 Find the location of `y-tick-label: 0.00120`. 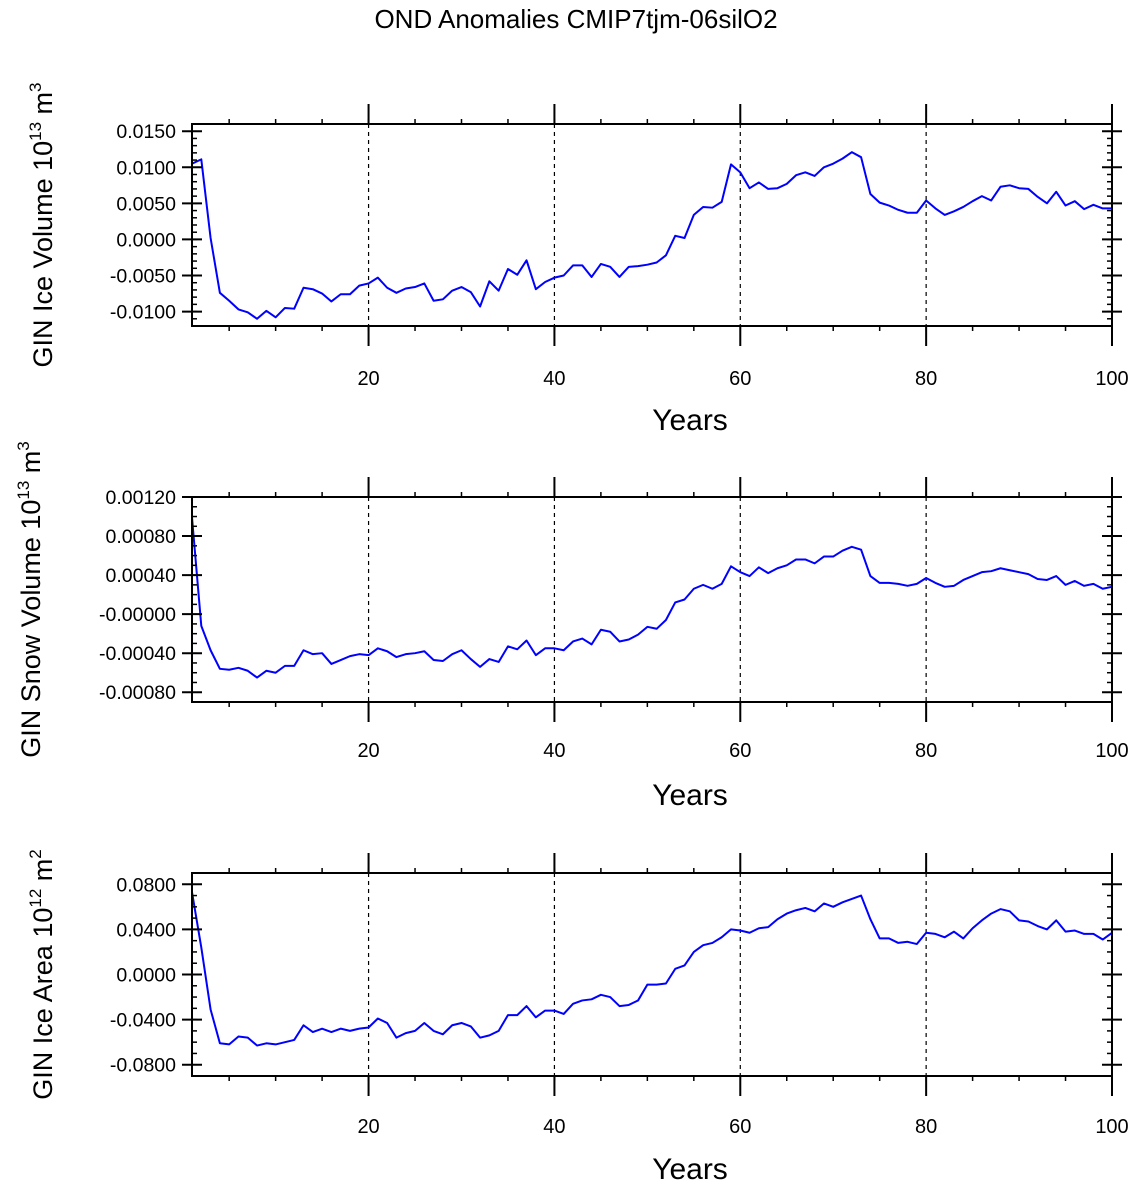

y-tick-label: 0.00120 is located at coordinates (141, 498).